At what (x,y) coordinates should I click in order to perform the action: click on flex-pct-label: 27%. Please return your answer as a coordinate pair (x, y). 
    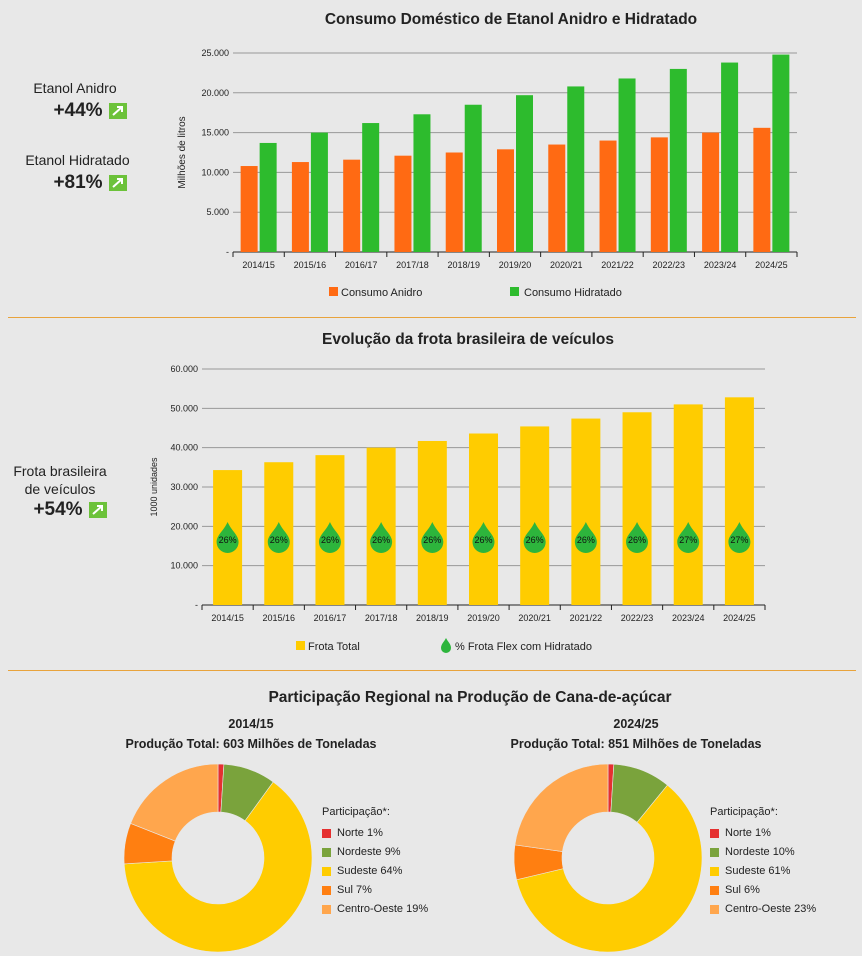
    Looking at the image, I should click on (739, 540).